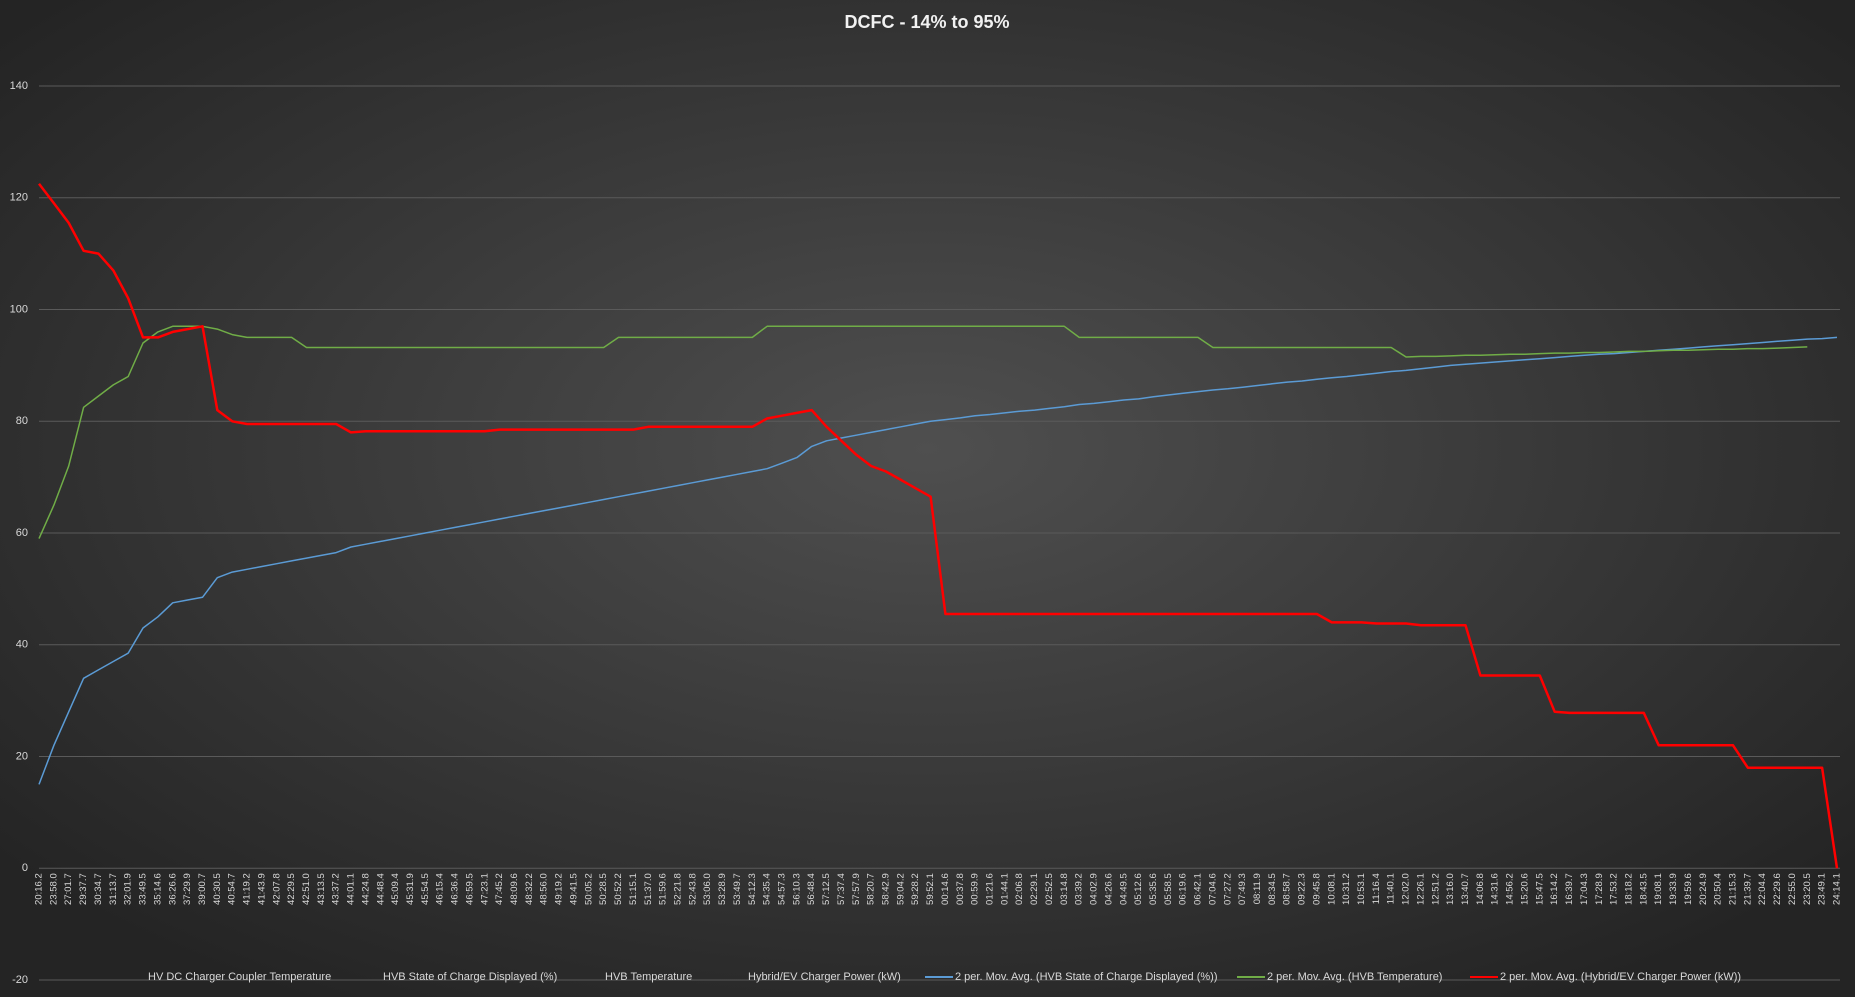  I want to click on y-tick-label: 0, so click(25, 868).